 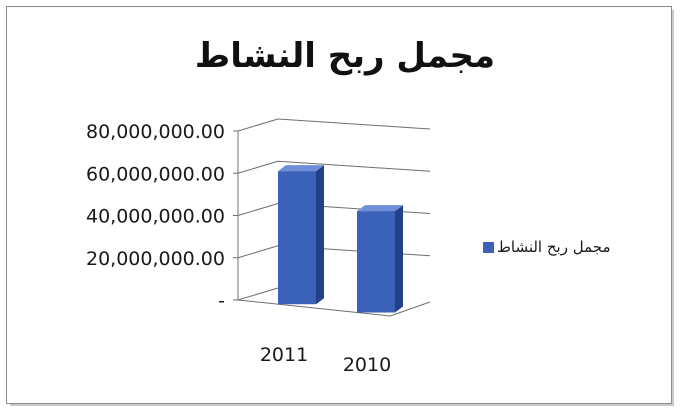 I want to click on legend: مجمل ربح النشاط, so click(x=546, y=247).